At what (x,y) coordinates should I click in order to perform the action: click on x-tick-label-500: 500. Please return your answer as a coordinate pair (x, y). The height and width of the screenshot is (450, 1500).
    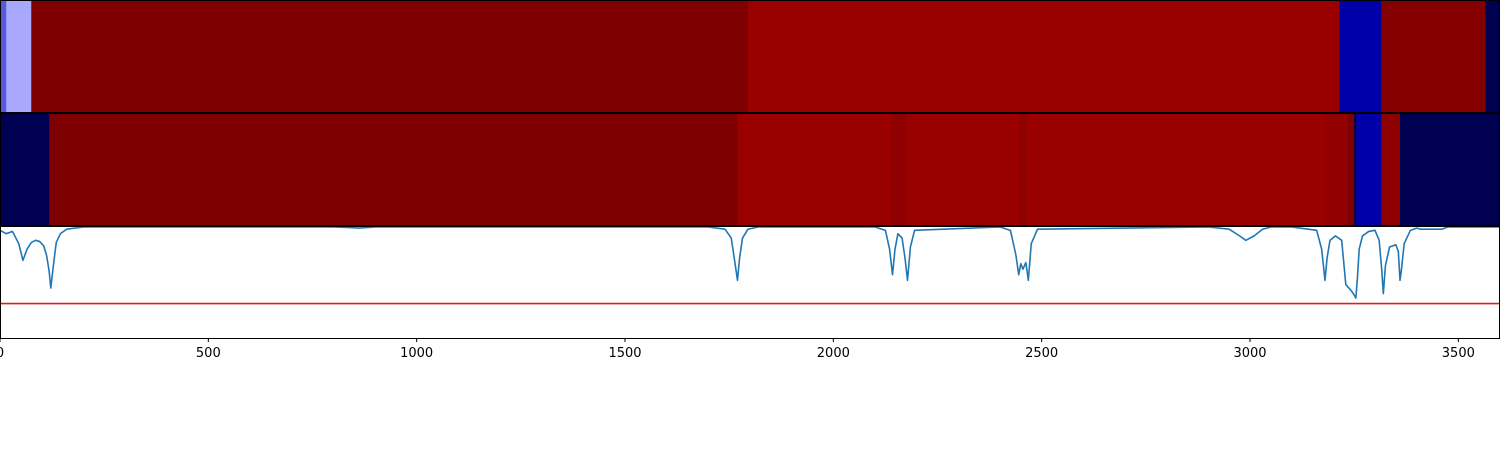
    Looking at the image, I should click on (208, 353).